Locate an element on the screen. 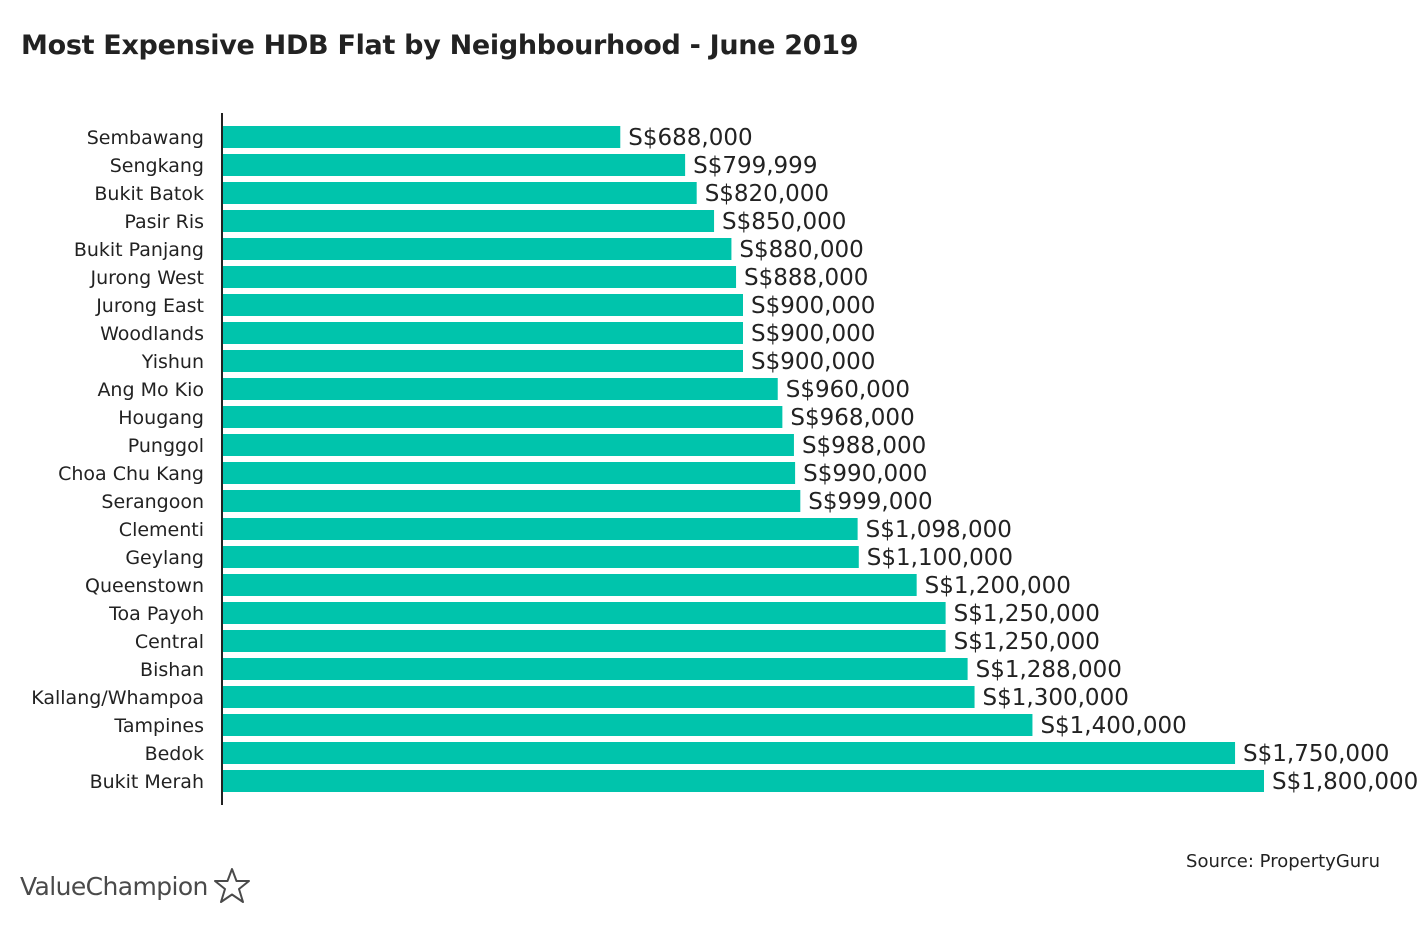 This screenshot has height=930, width=1426. brand-name: ValueChampion is located at coordinates (114, 886).